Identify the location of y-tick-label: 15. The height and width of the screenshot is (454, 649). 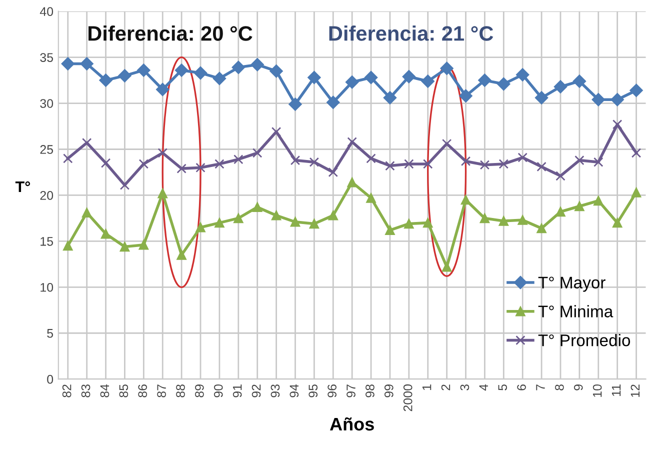
(47, 241).